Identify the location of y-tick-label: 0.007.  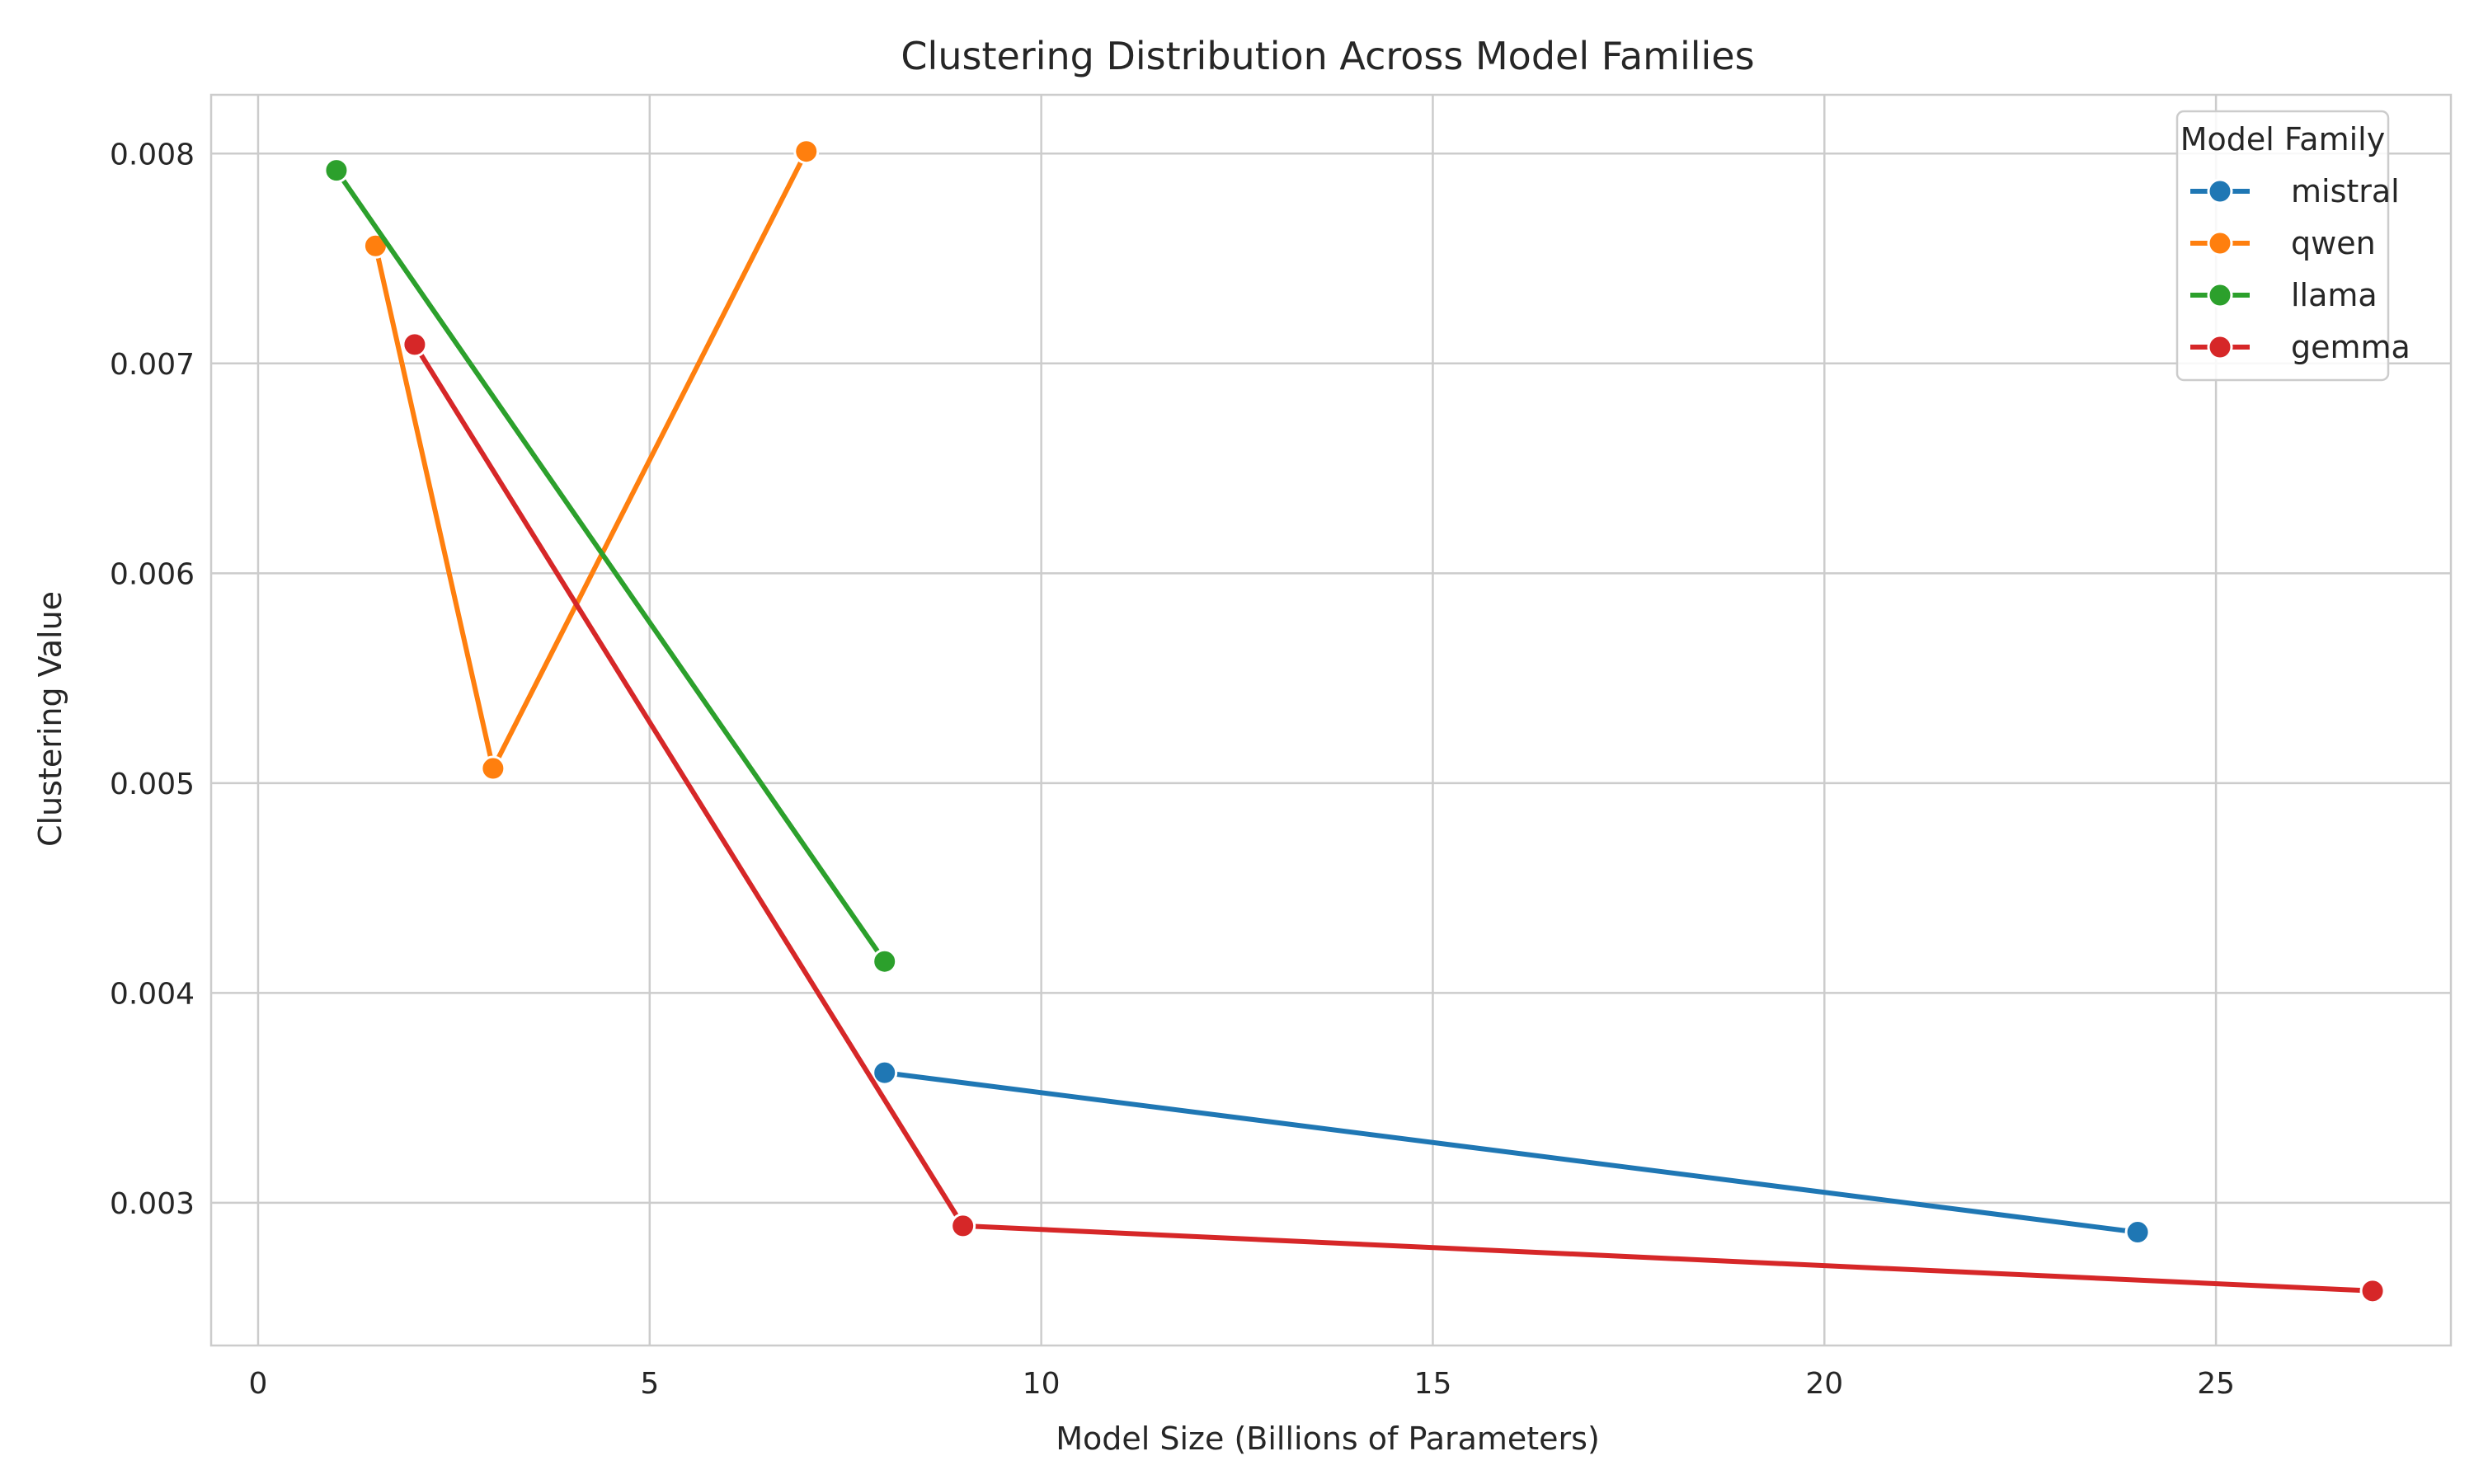
(152, 365).